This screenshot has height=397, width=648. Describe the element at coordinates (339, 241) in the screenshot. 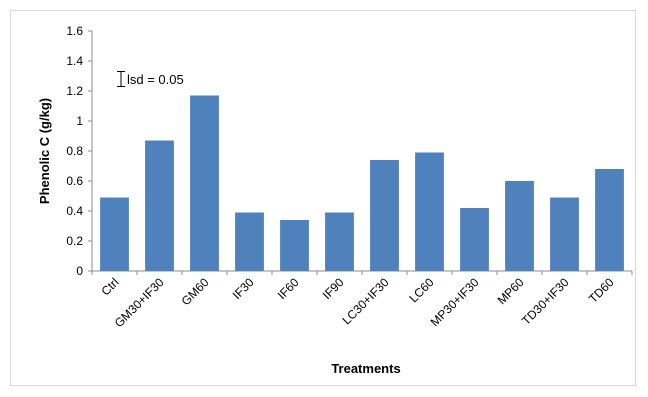

I see `bar-IF90` at that location.